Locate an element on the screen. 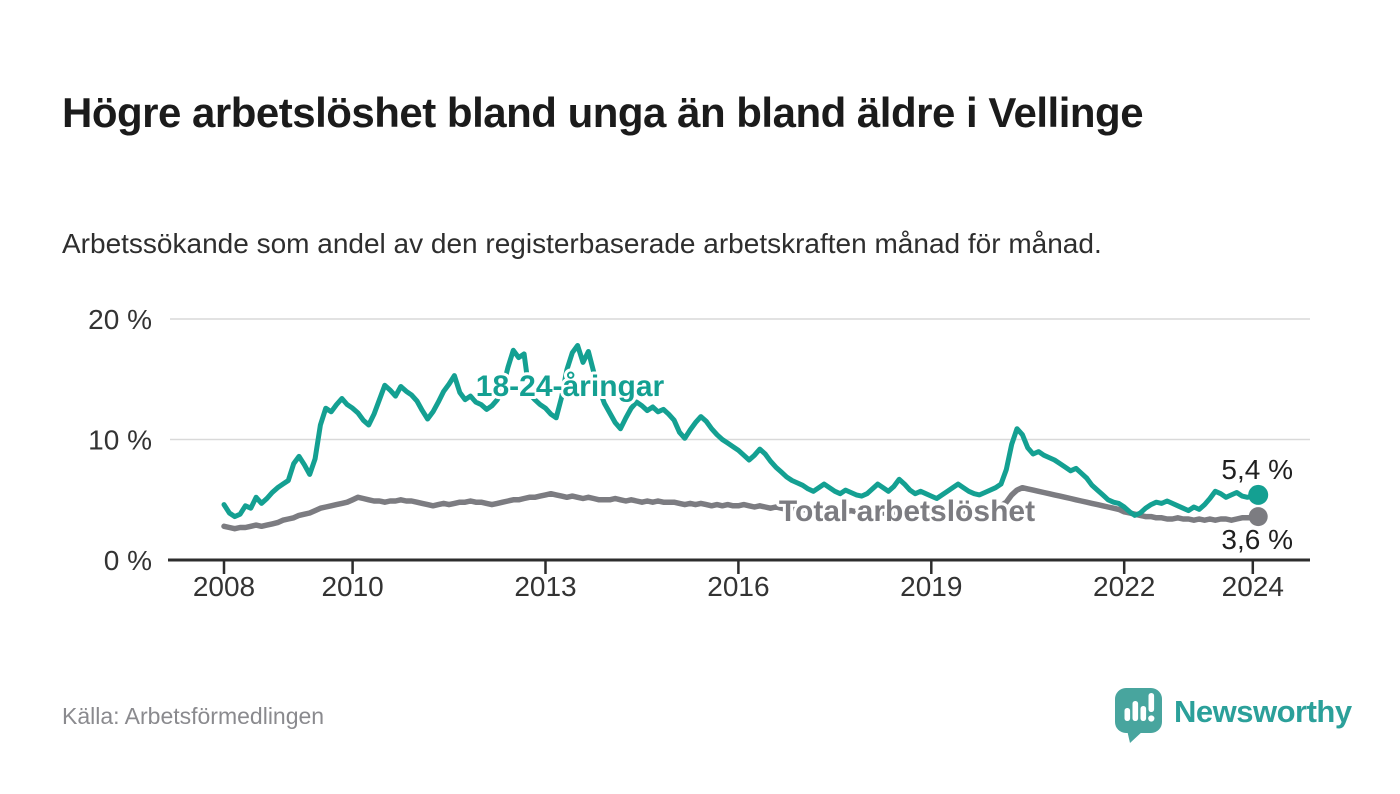 This screenshot has height=794, width=1400. youth-end-dot is located at coordinates (1258, 494).